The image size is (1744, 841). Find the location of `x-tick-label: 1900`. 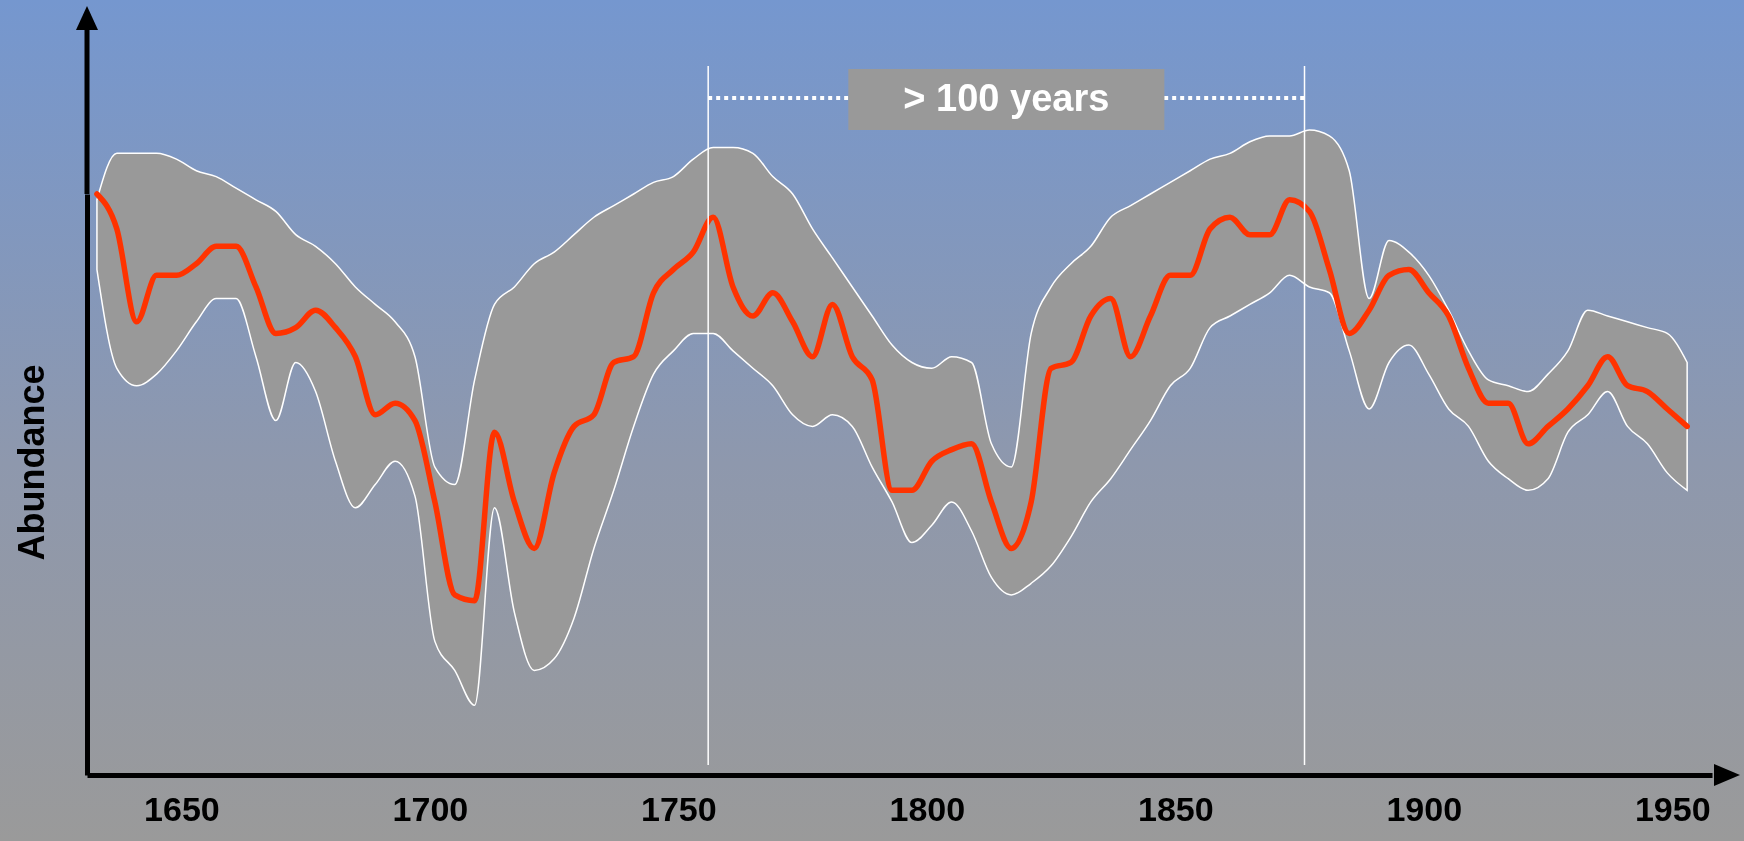

x-tick-label: 1900 is located at coordinates (1424, 809).